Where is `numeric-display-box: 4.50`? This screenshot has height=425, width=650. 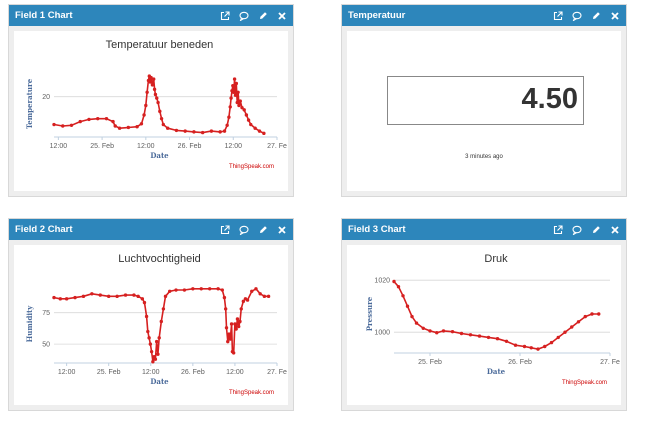 numeric-display-box: 4.50 is located at coordinates (485, 100).